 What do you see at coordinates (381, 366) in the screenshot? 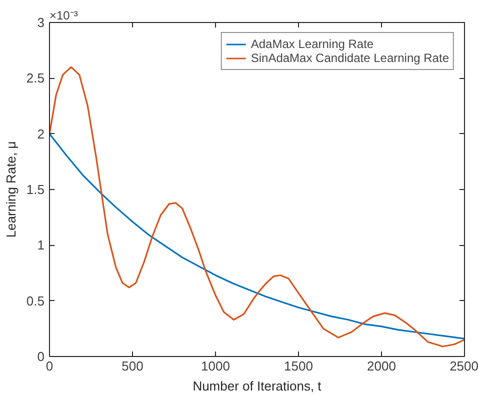
I see `x-tick-label: 2000` at bounding box center [381, 366].